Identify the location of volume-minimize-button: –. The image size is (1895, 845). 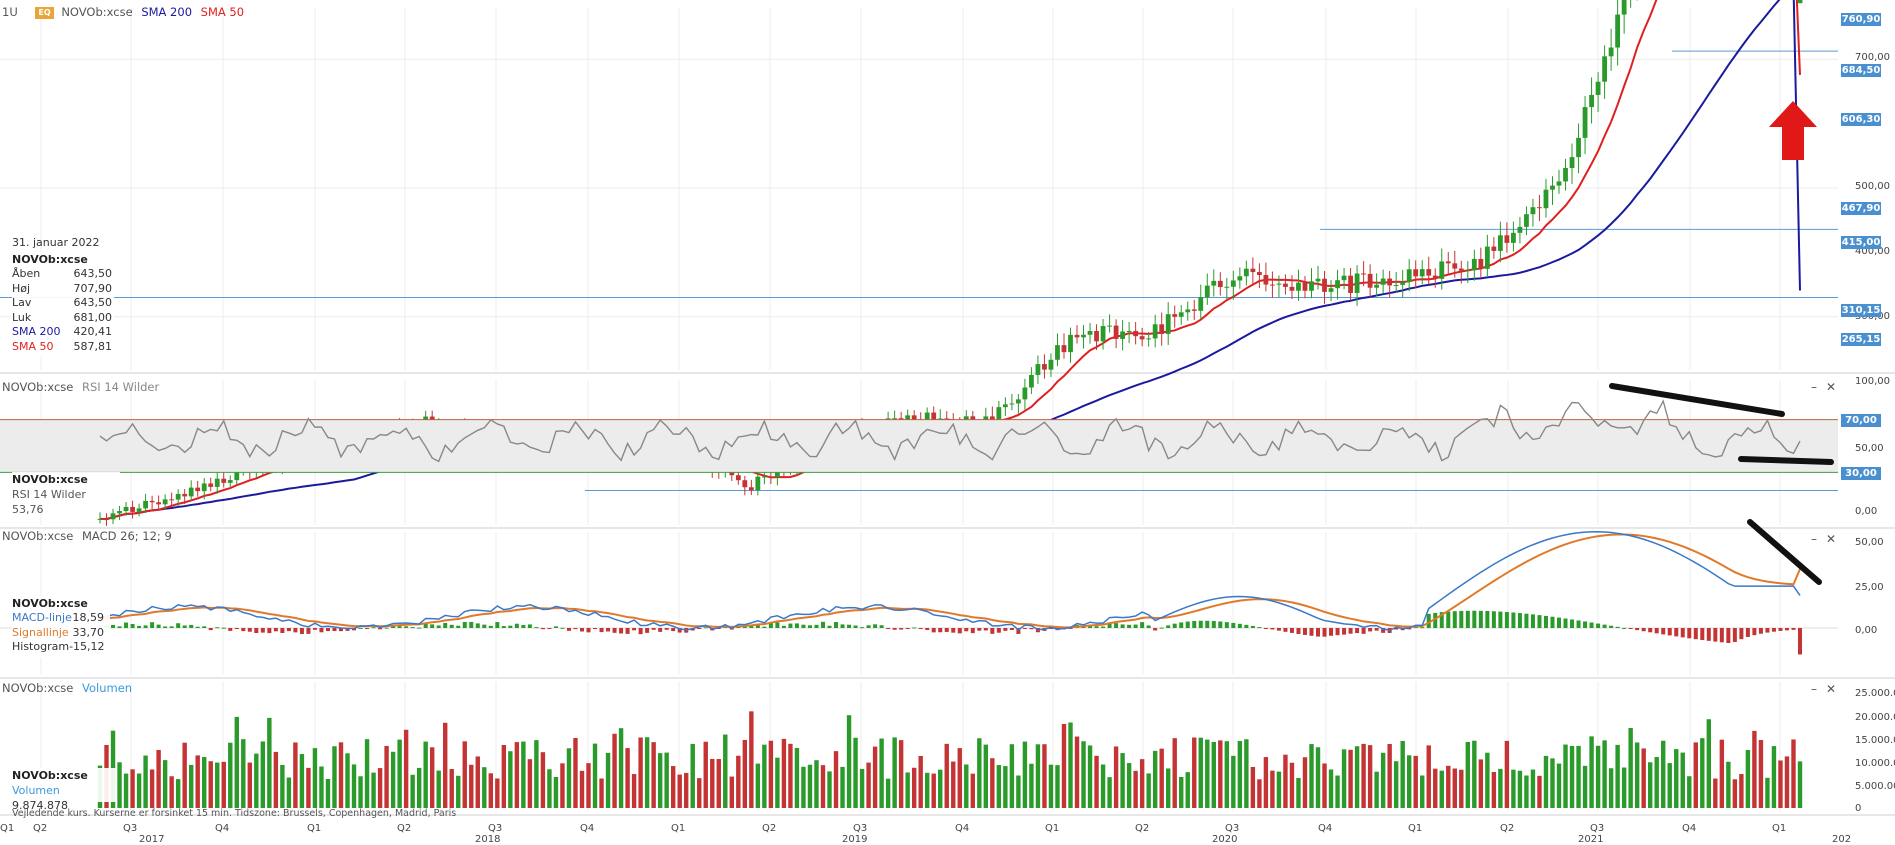
(1814, 689).